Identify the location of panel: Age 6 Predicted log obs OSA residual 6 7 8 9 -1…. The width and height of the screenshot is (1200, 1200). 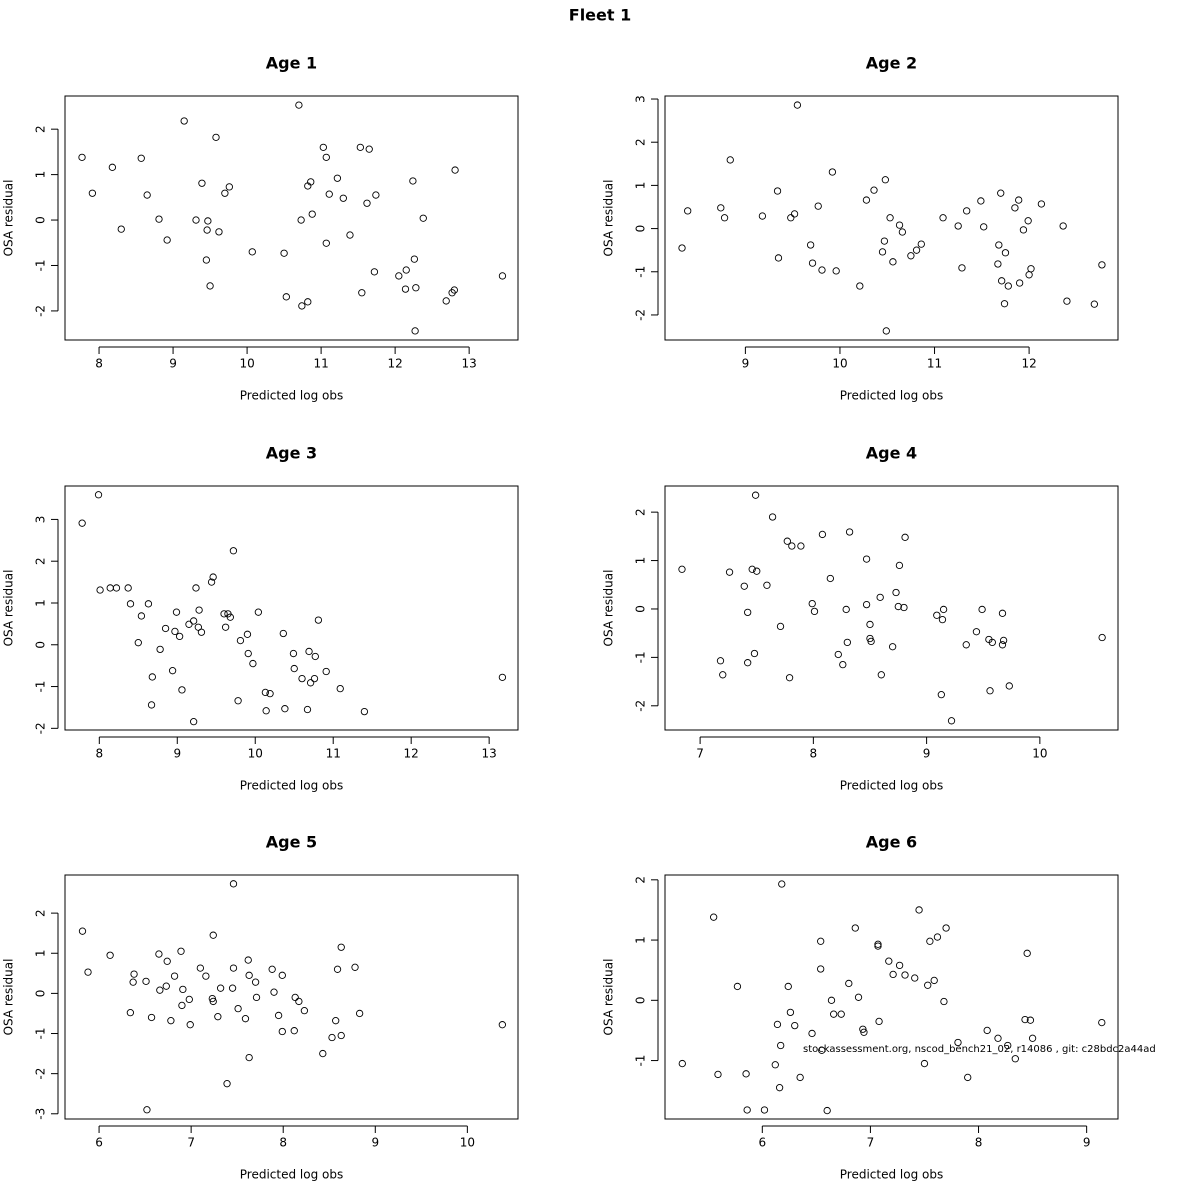
(860, 1007).